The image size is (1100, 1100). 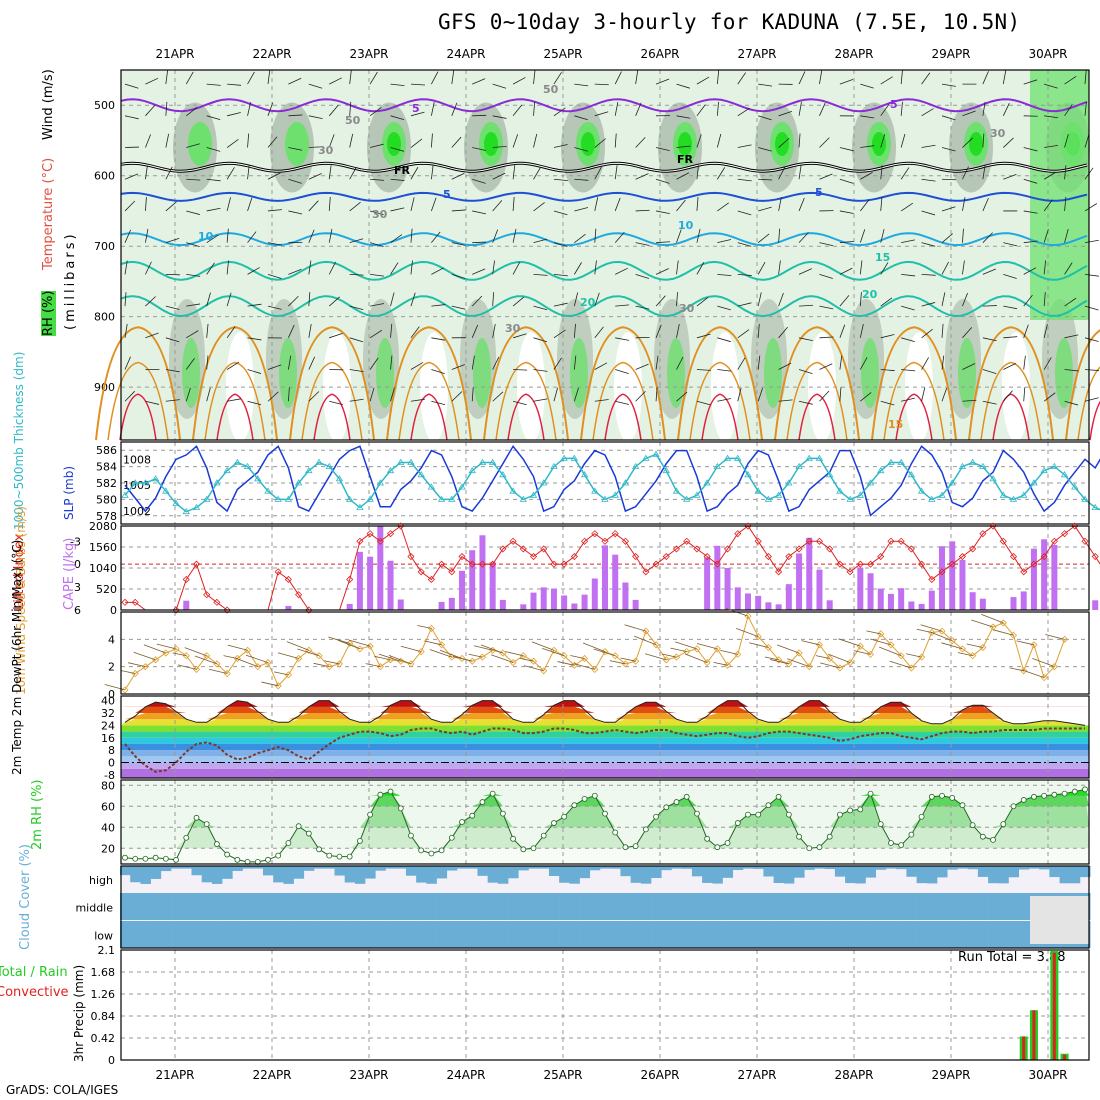 I want to click on temp-band, so click(x=605, y=710).